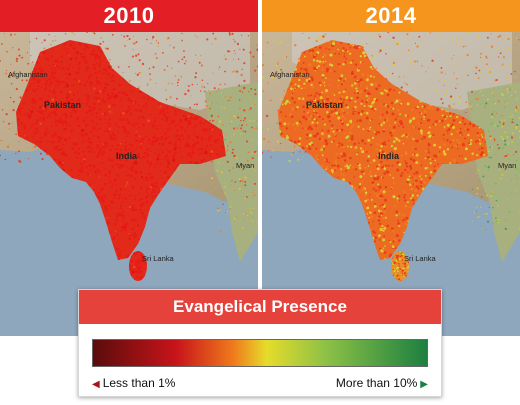  I want to click on year-label-2014: 2014, so click(391, 16).